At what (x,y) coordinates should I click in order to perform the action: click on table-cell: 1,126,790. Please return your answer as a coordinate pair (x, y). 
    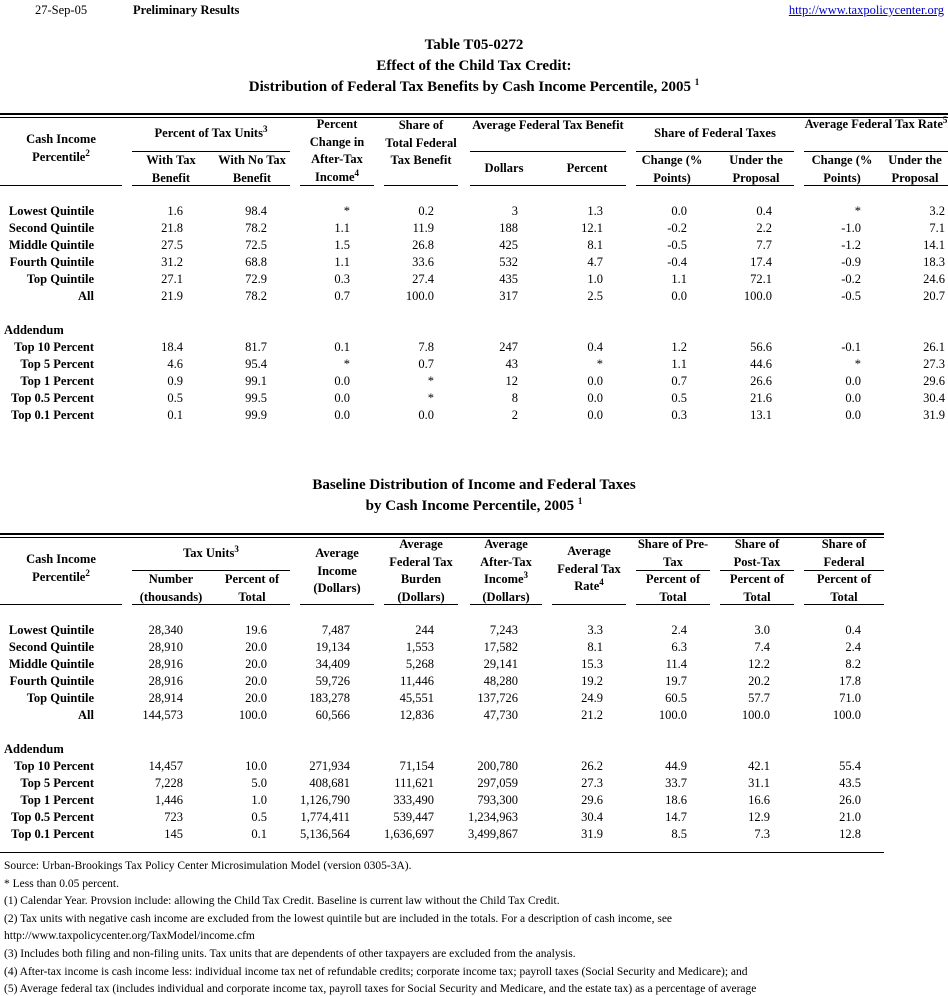
    Looking at the image, I should click on (325, 800).